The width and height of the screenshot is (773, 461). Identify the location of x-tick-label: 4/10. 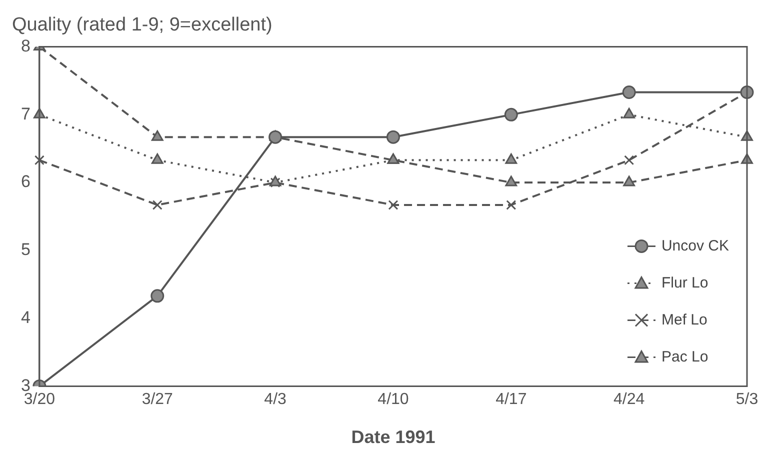
(393, 399).